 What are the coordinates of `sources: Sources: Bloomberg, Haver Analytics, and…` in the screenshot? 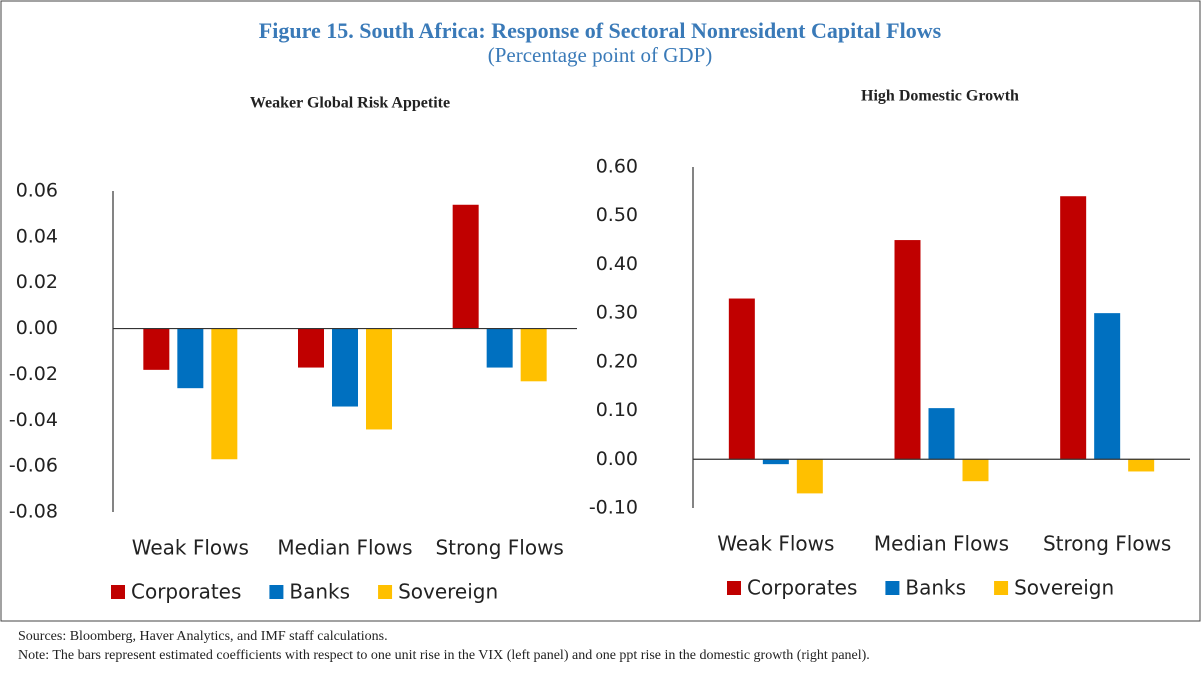 It's located at (203, 636).